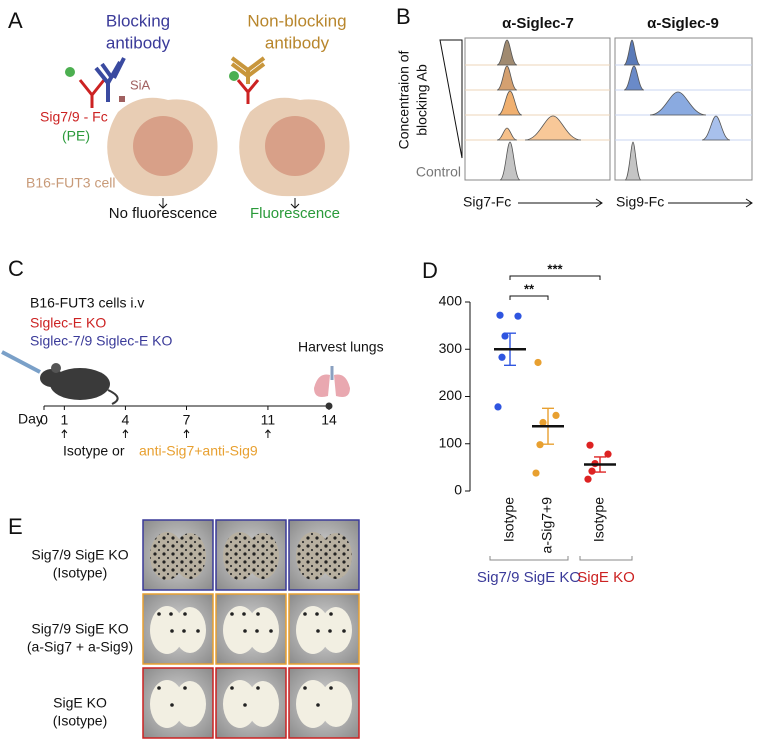  Describe the element at coordinates (640, 202) in the screenshot. I see `axis-label: Sig9-Fc` at that location.